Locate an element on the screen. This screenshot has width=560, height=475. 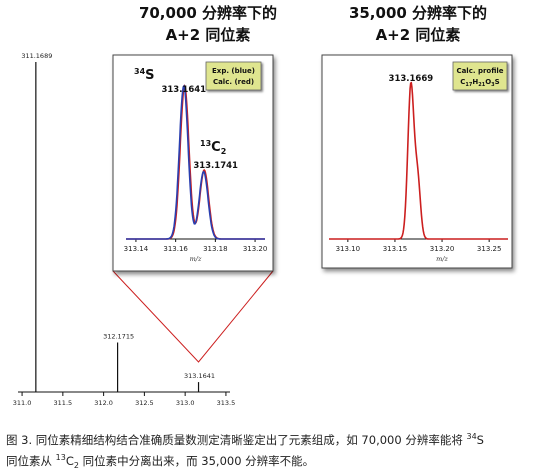
overview-x-tick-label: 311.5 is located at coordinates (63, 403).